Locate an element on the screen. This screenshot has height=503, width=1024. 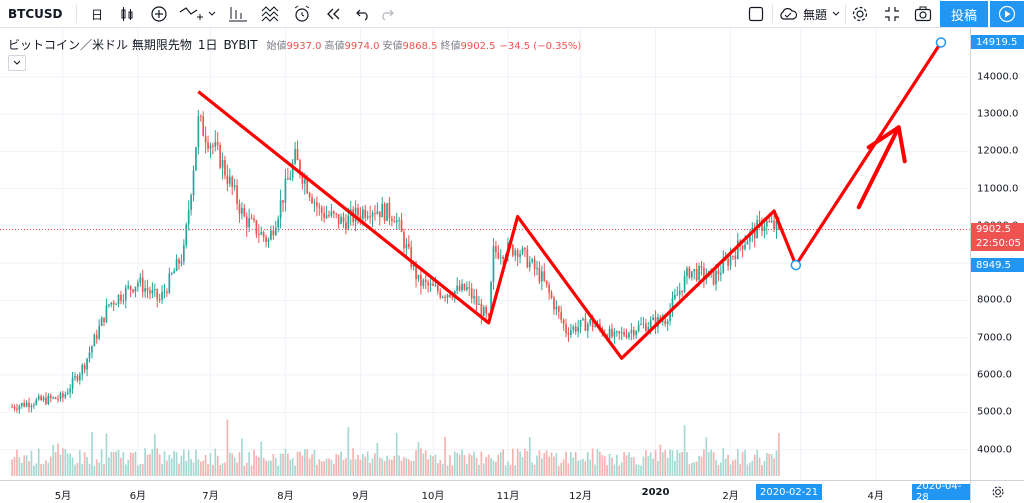
layout-icon is located at coordinates (756, 14).